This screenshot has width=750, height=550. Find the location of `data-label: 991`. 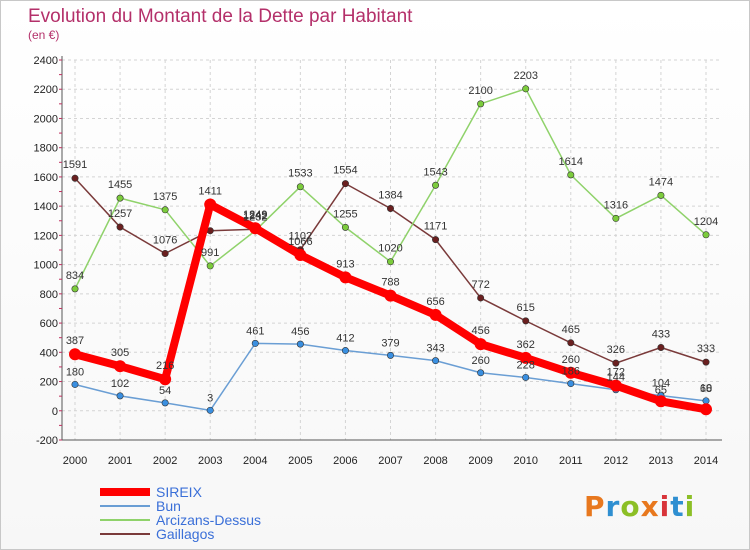

data-label: 991 is located at coordinates (210, 253).